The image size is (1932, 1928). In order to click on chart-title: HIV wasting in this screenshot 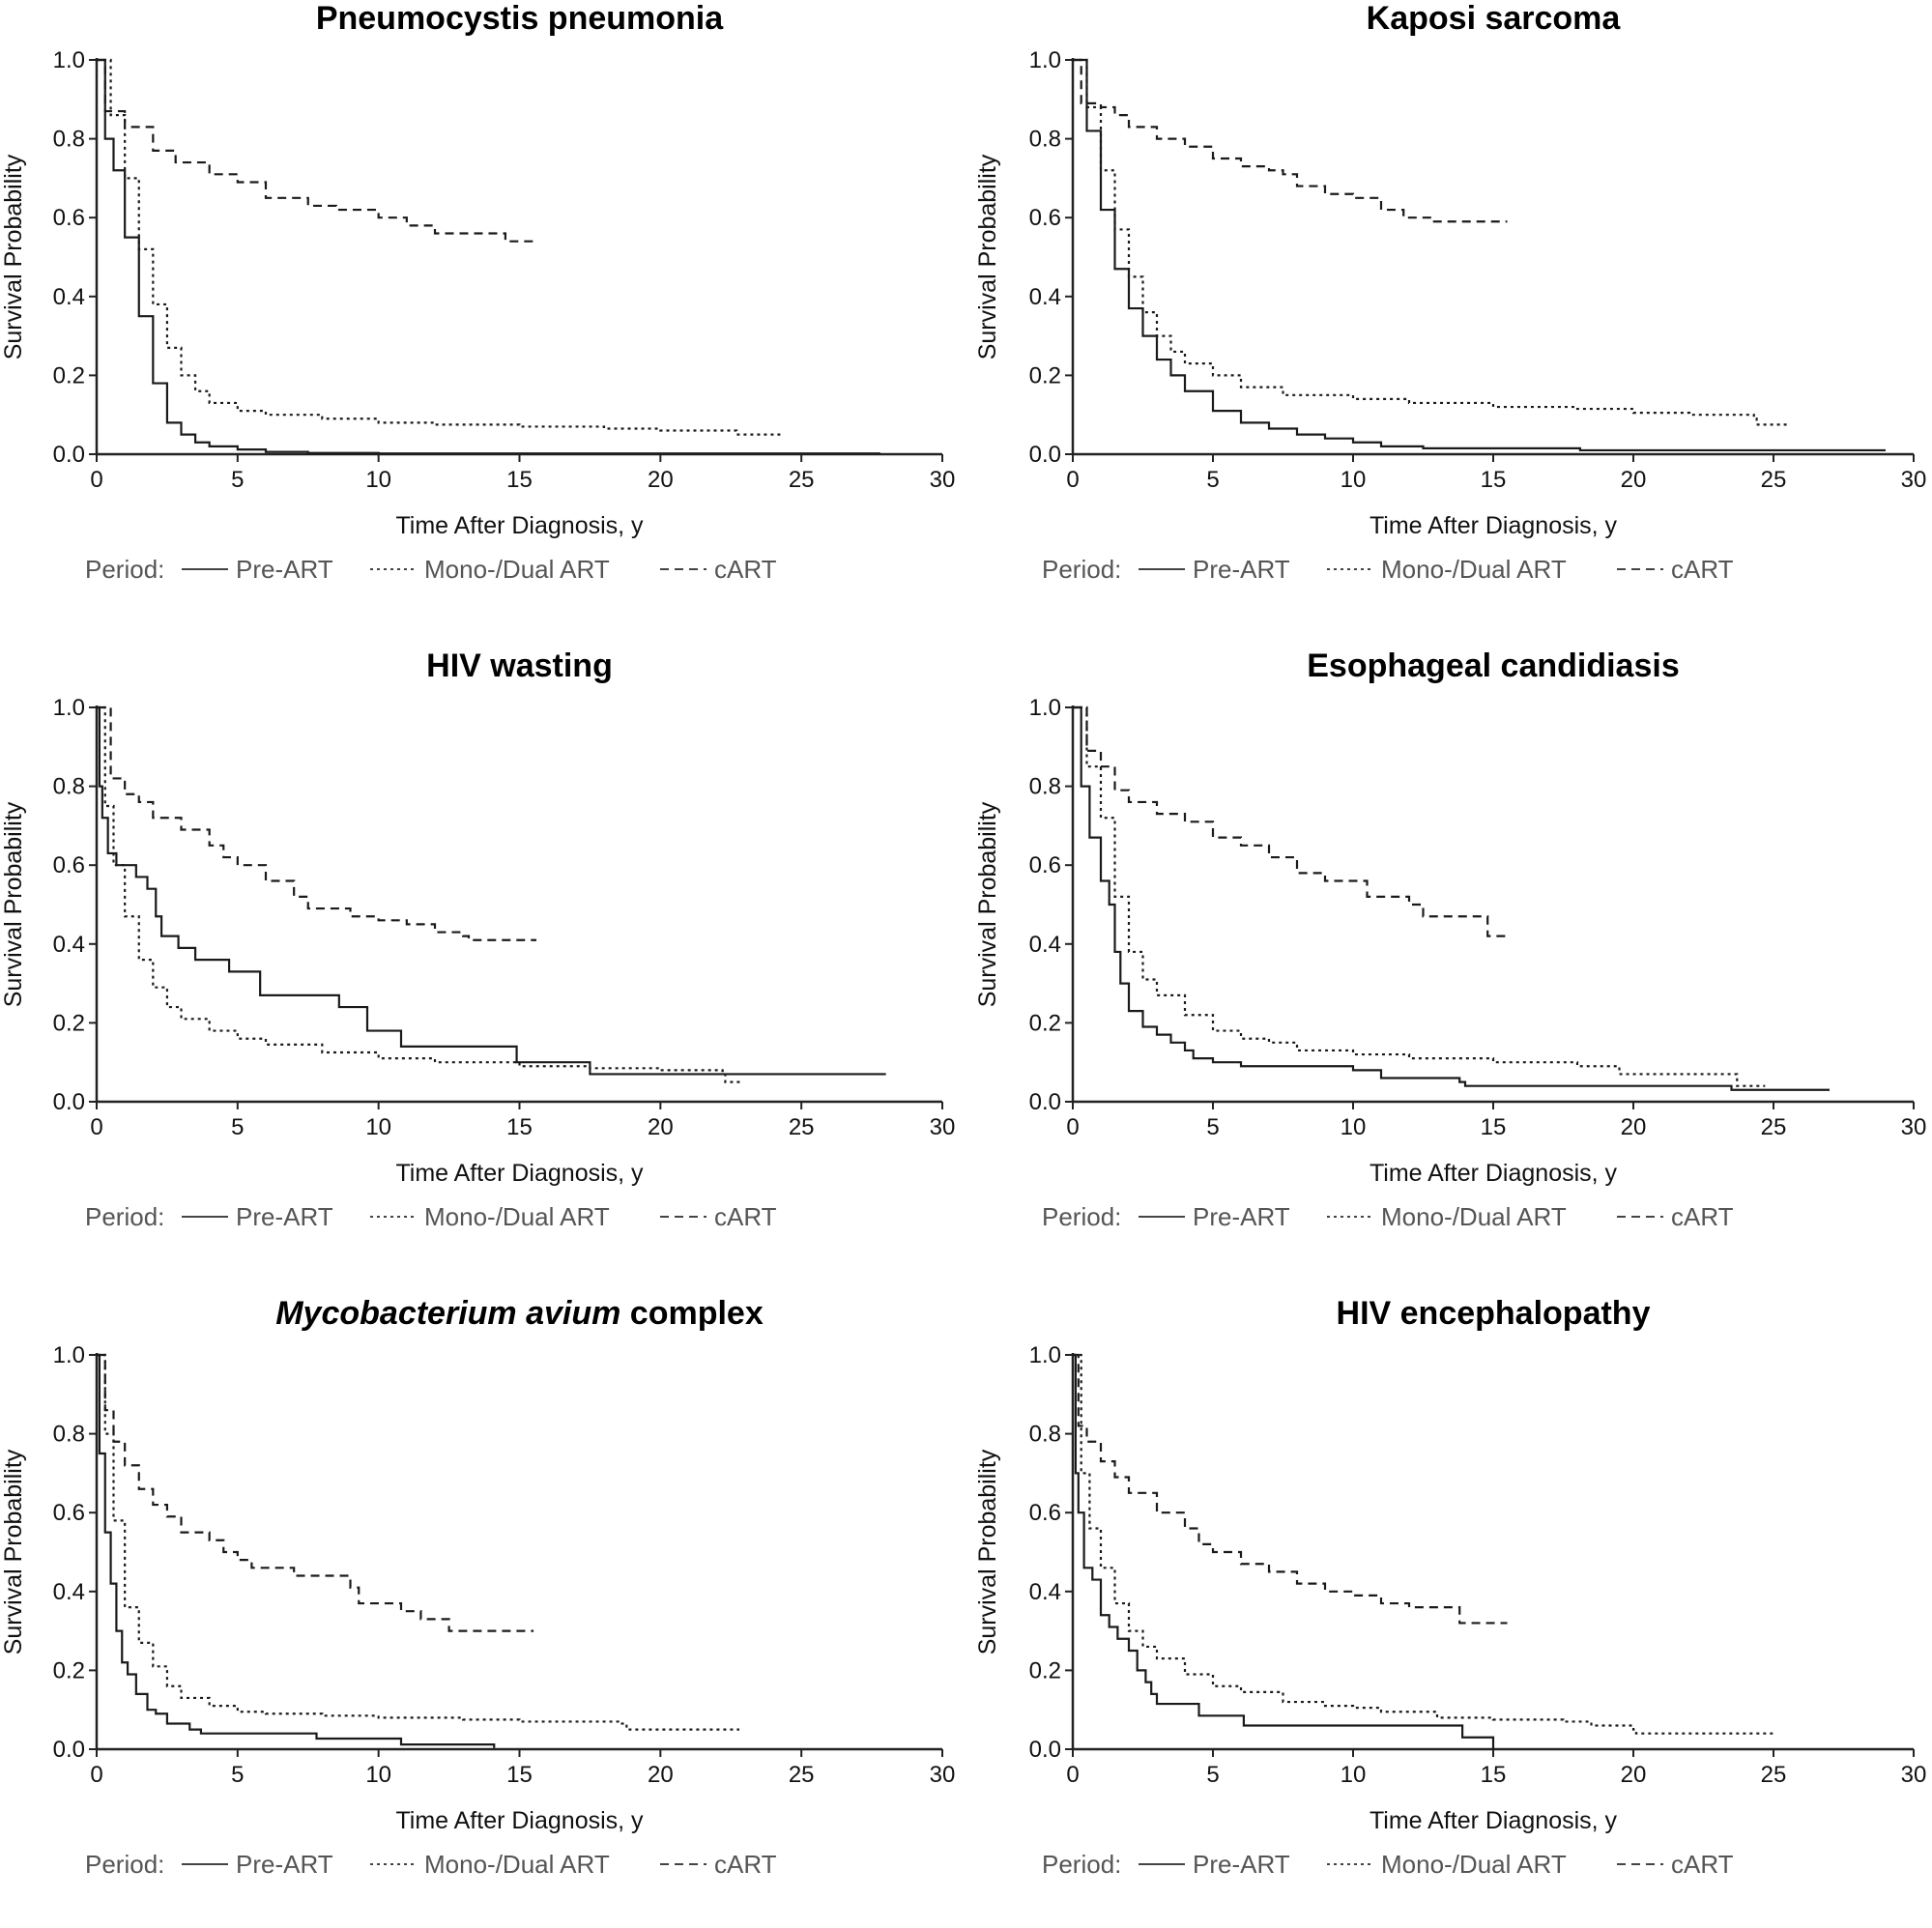, I will do `click(519, 665)`.